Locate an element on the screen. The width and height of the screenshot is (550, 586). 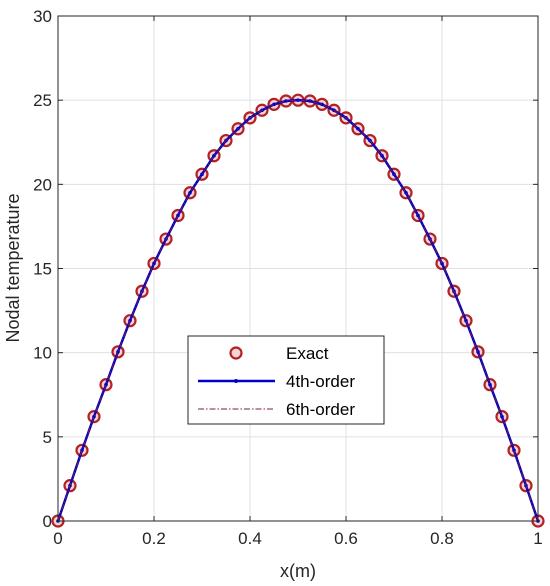
x-tick-label: 0.8 is located at coordinates (442, 538).